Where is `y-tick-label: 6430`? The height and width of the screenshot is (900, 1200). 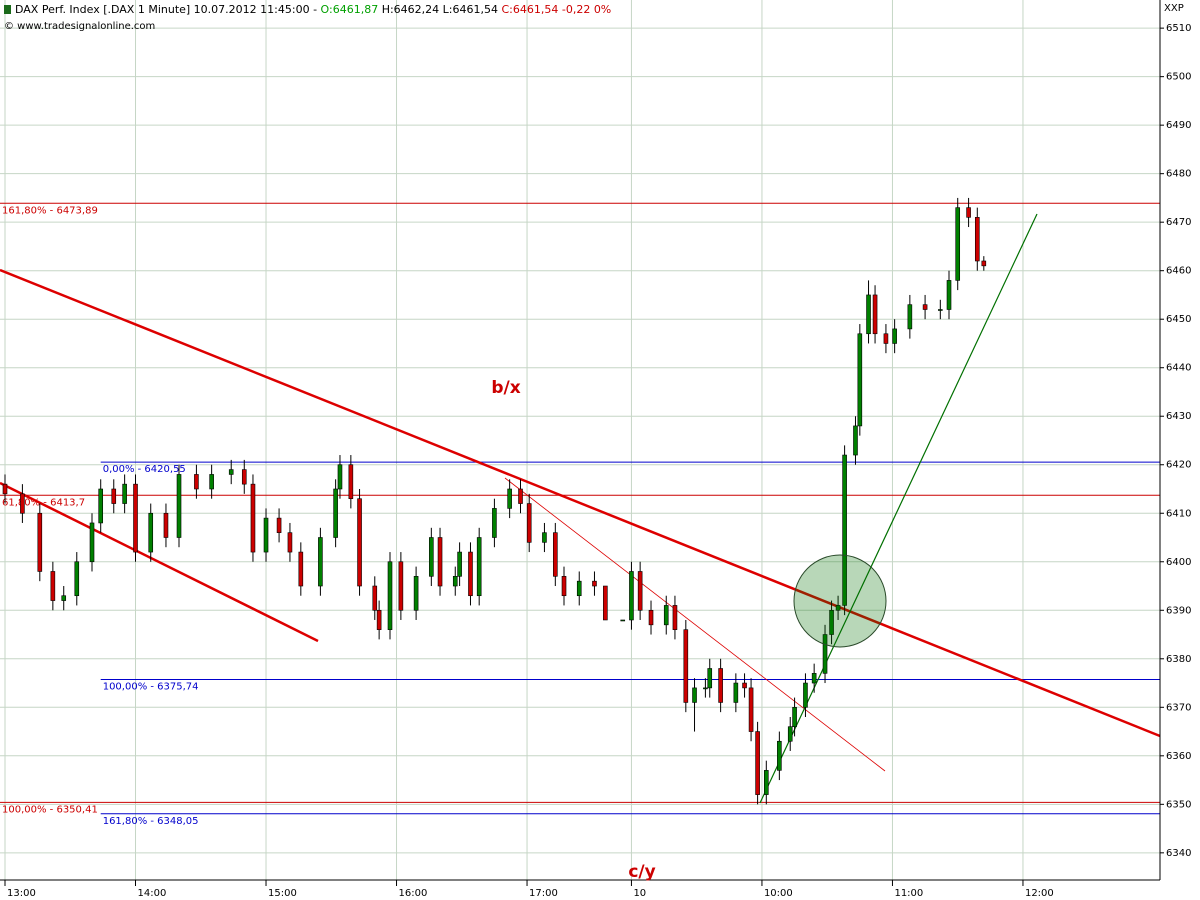
y-tick-label: 6430 is located at coordinates (1178, 416).